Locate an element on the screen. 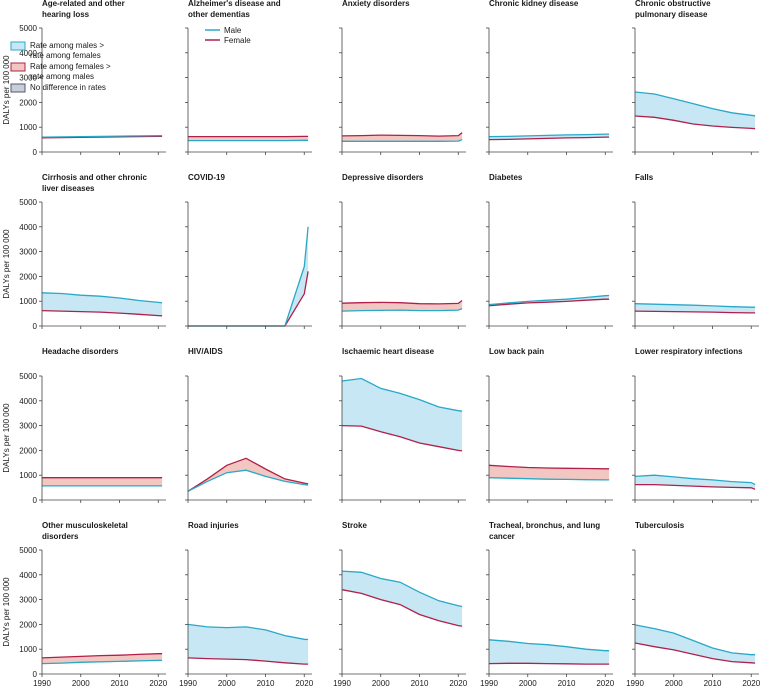 This screenshot has height=690, width=776. panel-title: COVID-19 is located at coordinates (206, 177).